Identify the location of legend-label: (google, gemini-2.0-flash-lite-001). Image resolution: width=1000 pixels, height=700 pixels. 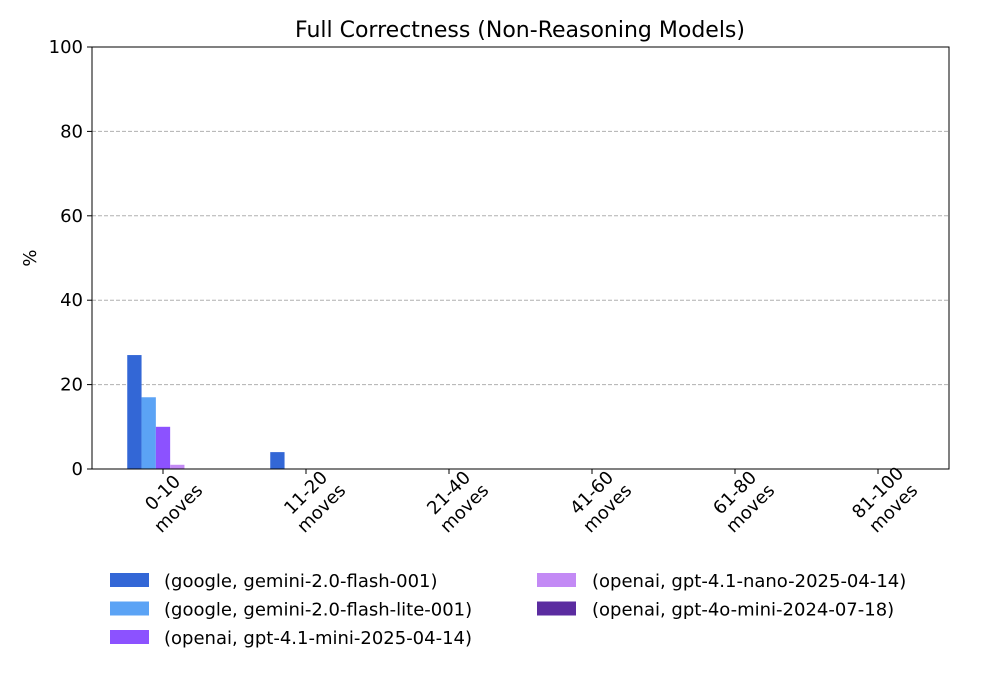
(318, 610).